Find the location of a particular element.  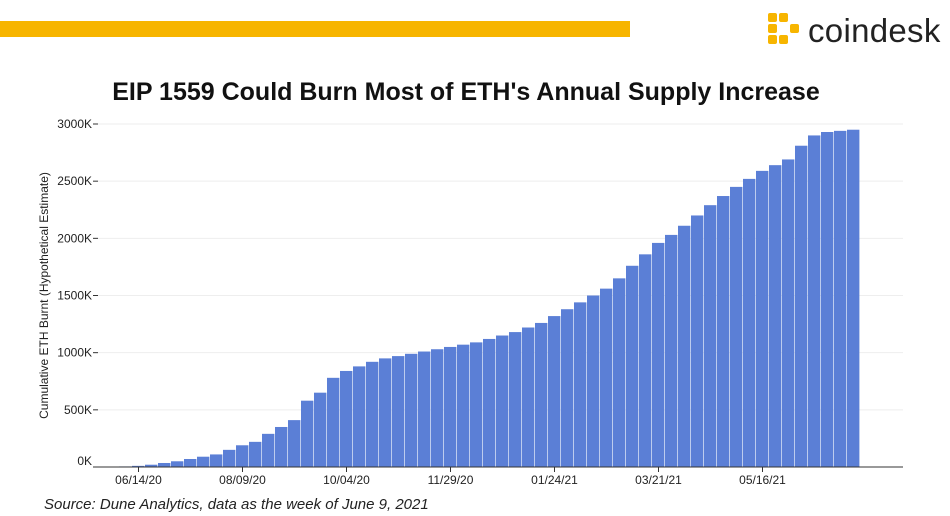

x-tick-label: 03/21/21 is located at coordinates (658, 480).